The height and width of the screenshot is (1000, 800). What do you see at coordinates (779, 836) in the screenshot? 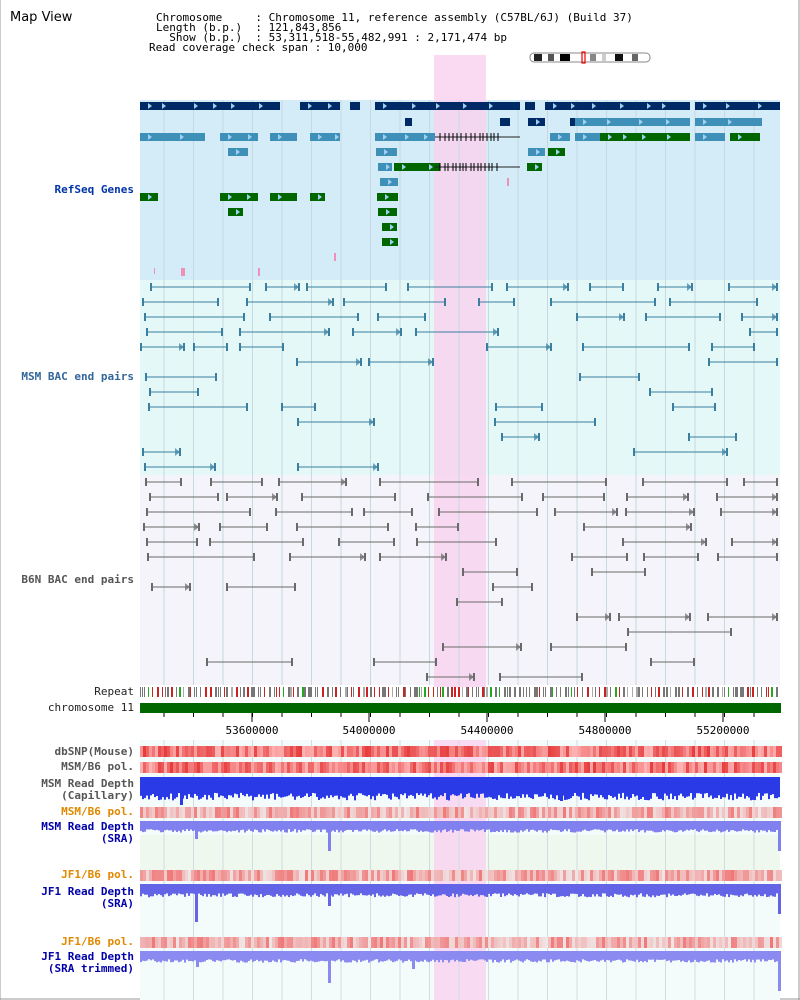
I see `depth-spike` at bounding box center [779, 836].